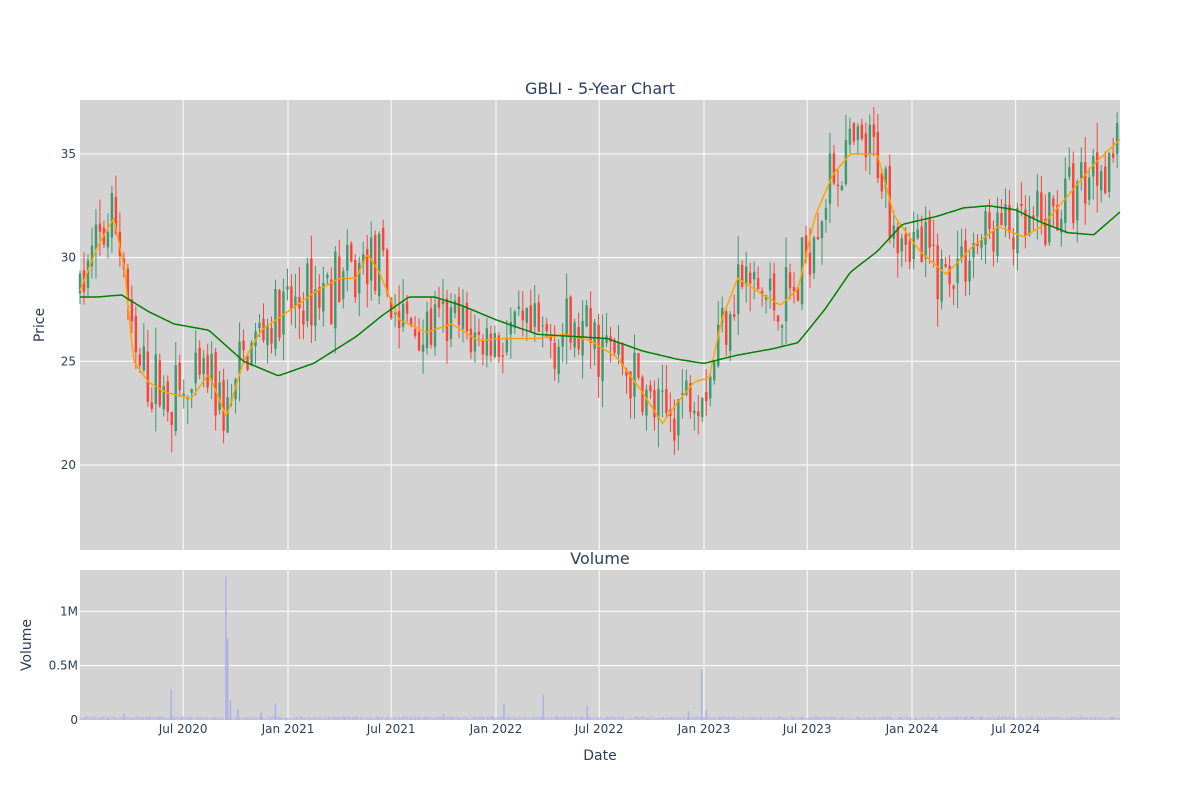 The width and height of the screenshot is (1200, 804). I want to click on price-y-tick-labels: 20 25 30 35, so click(68, 309).